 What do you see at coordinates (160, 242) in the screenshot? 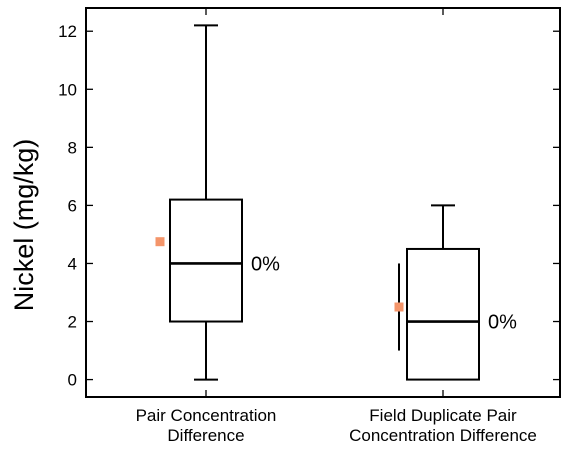
I see `box-0-mean-marker` at bounding box center [160, 242].